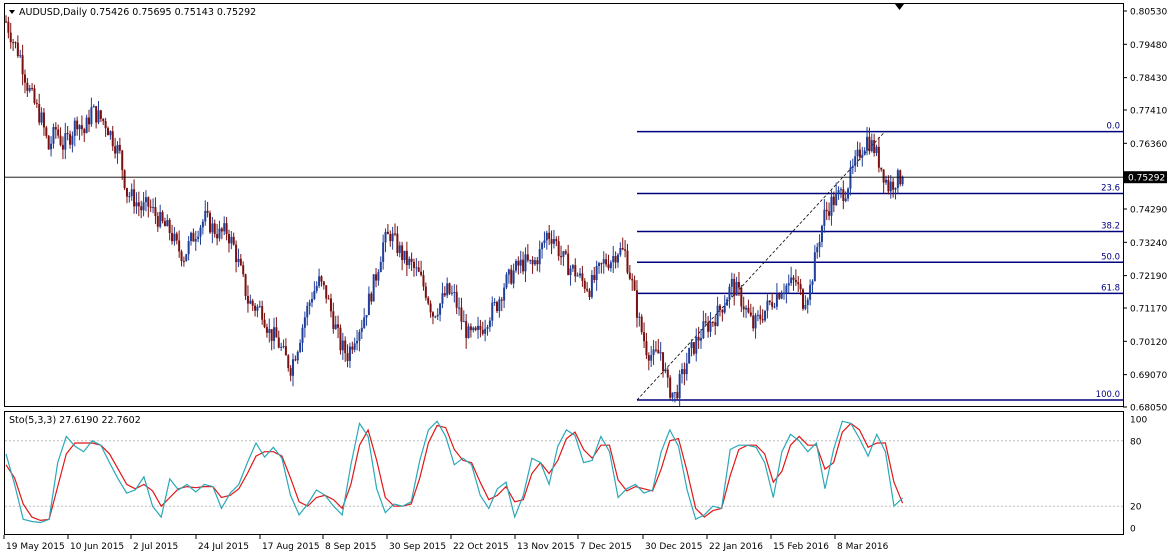 This screenshot has width=1169, height=558. What do you see at coordinates (761, 266) in the screenshot?
I see `fib-trend-line` at bounding box center [761, 266].